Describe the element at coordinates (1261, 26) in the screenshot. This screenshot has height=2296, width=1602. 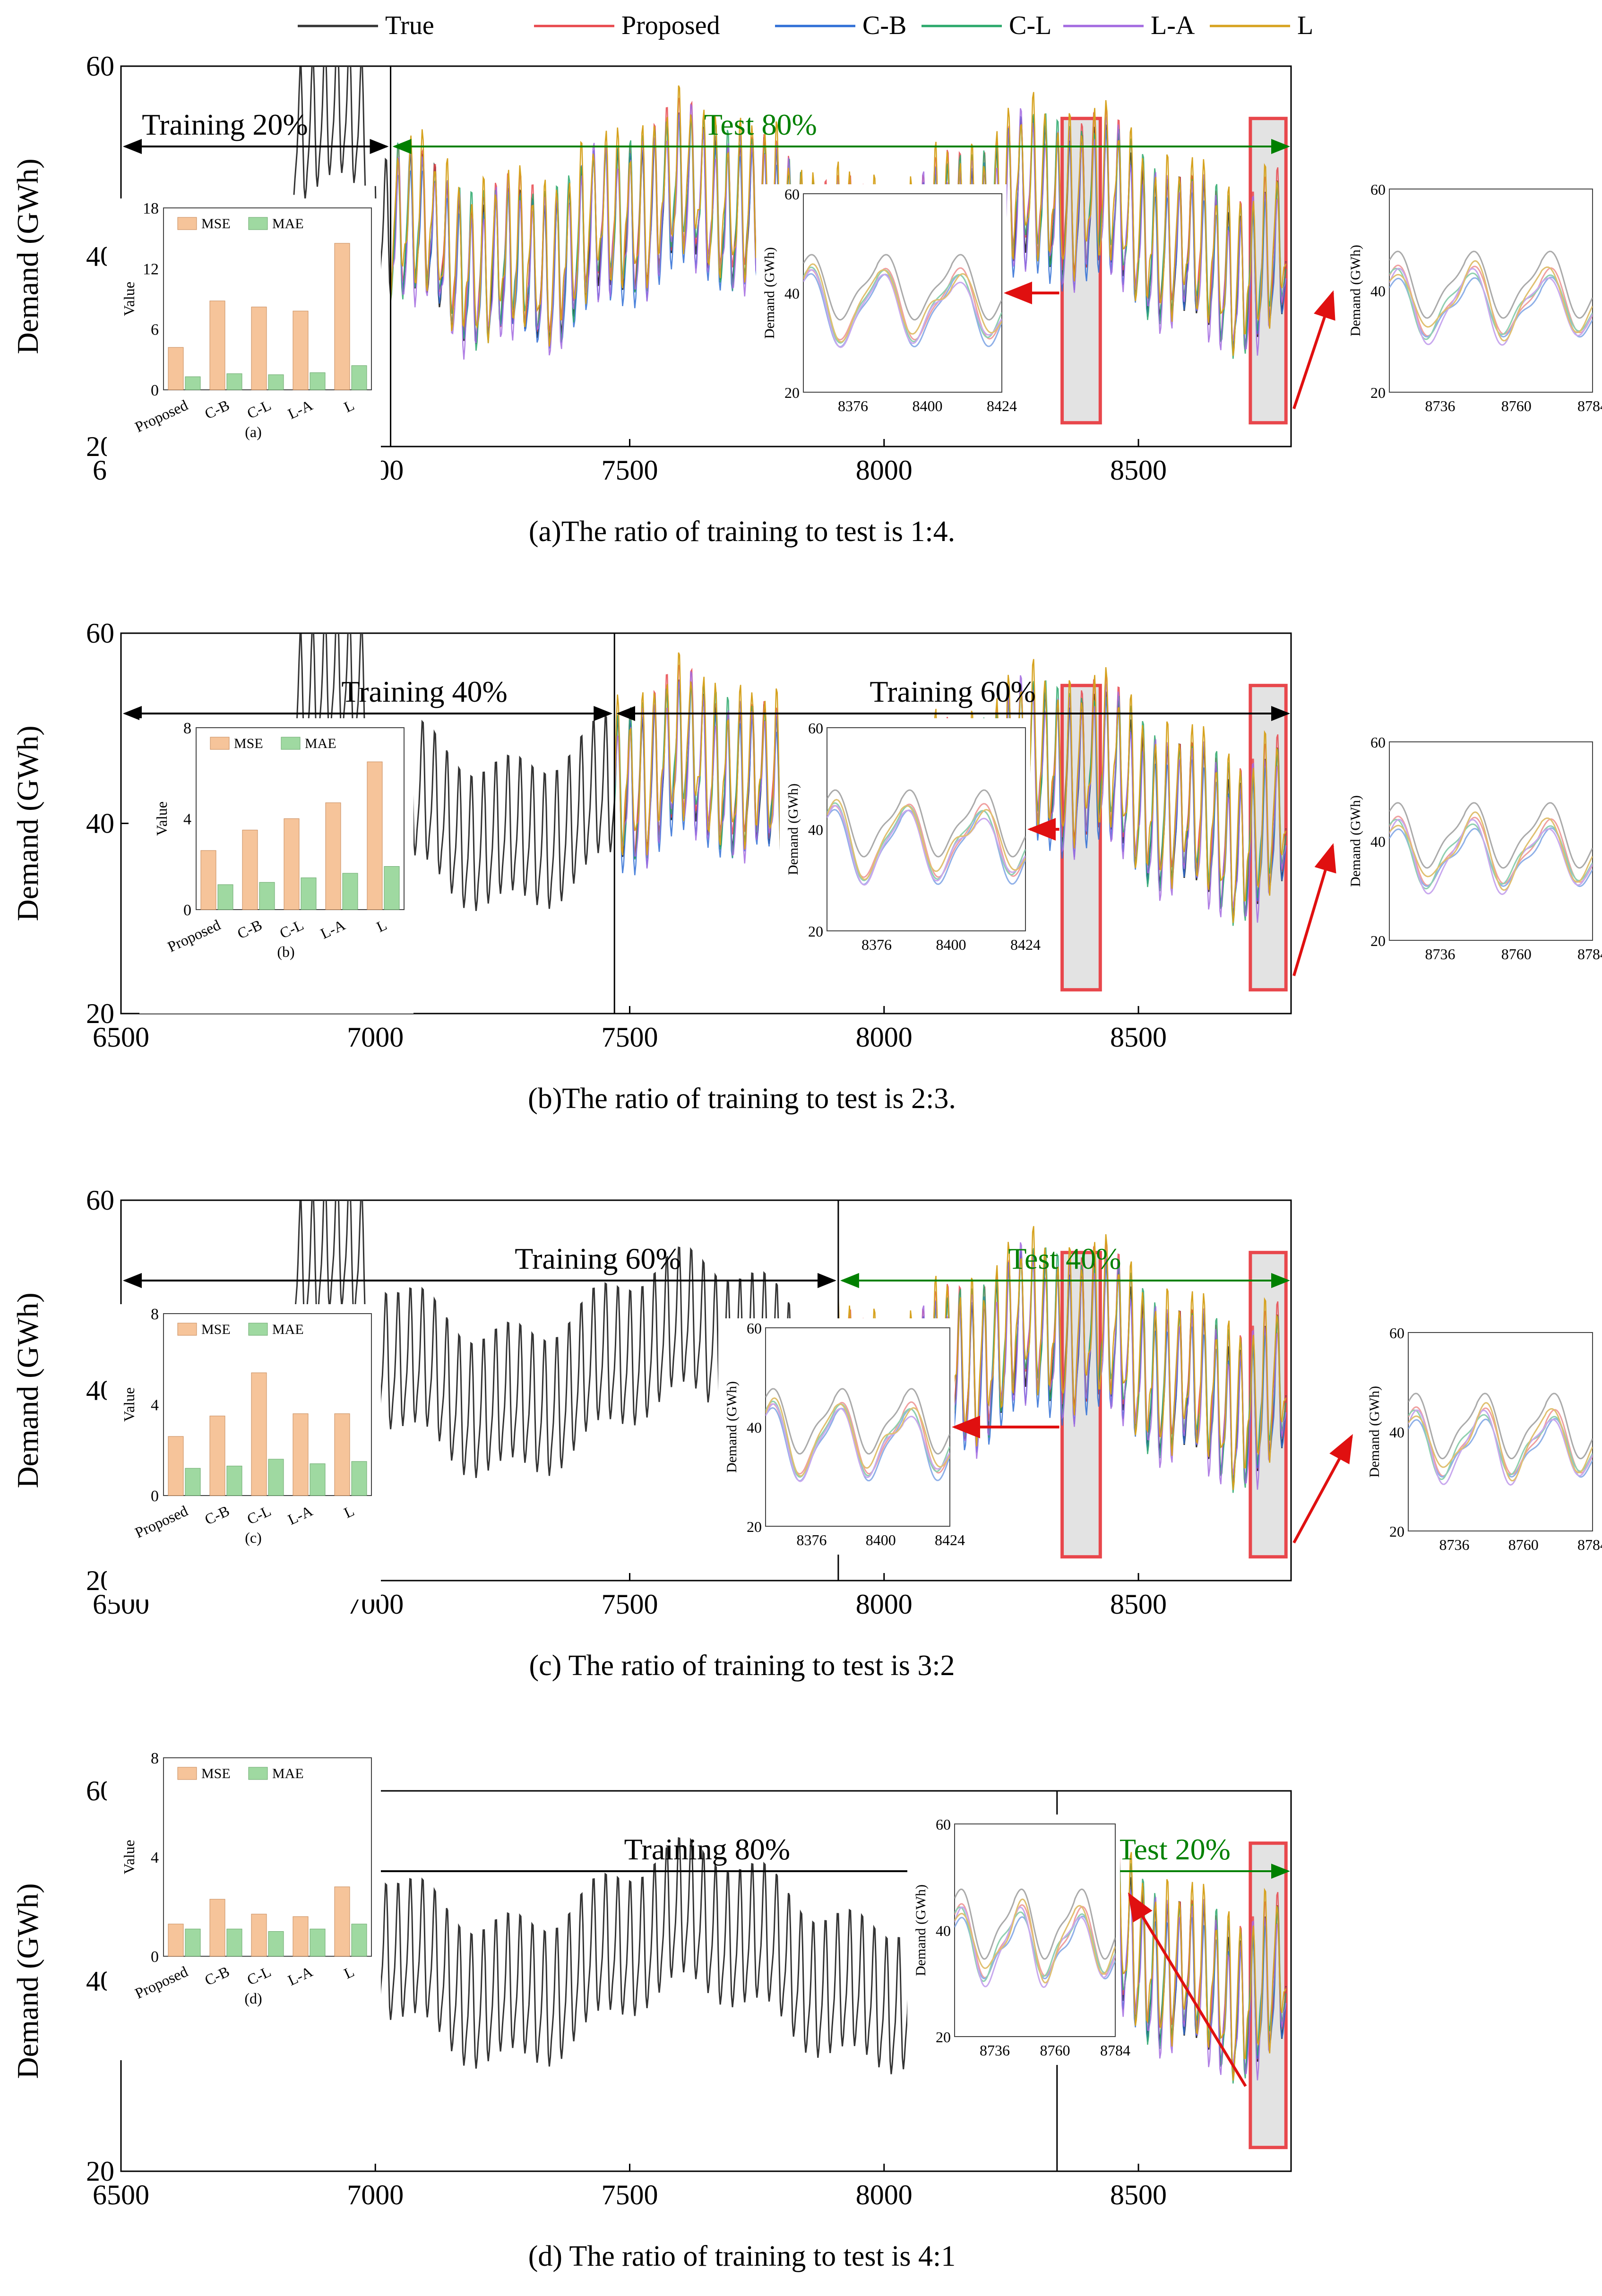
I see `legend-entry-l: L` at that location.